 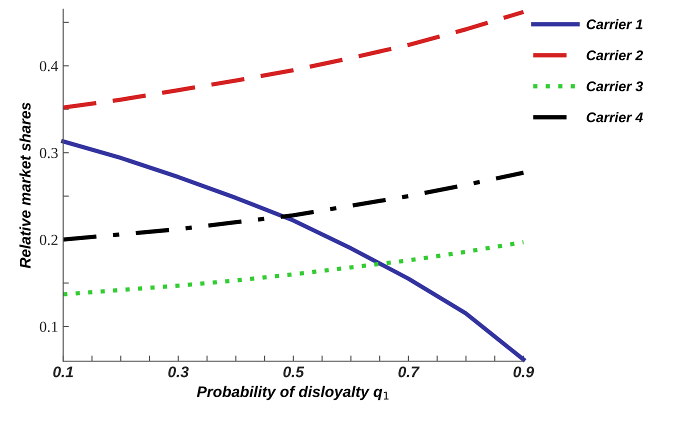 What do you see at coordinates (49, 66) in the screenshot?
I see `y-tick-label: 0.4` at bounding box center [49, 66].